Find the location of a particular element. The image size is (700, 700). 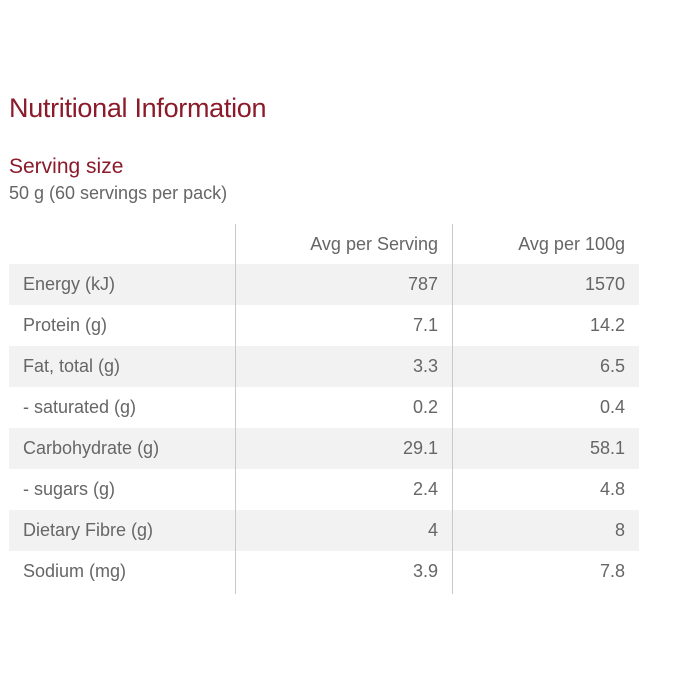

table-row: Protein (g) 7.1 14.2 is located at coordinates (324, 325).